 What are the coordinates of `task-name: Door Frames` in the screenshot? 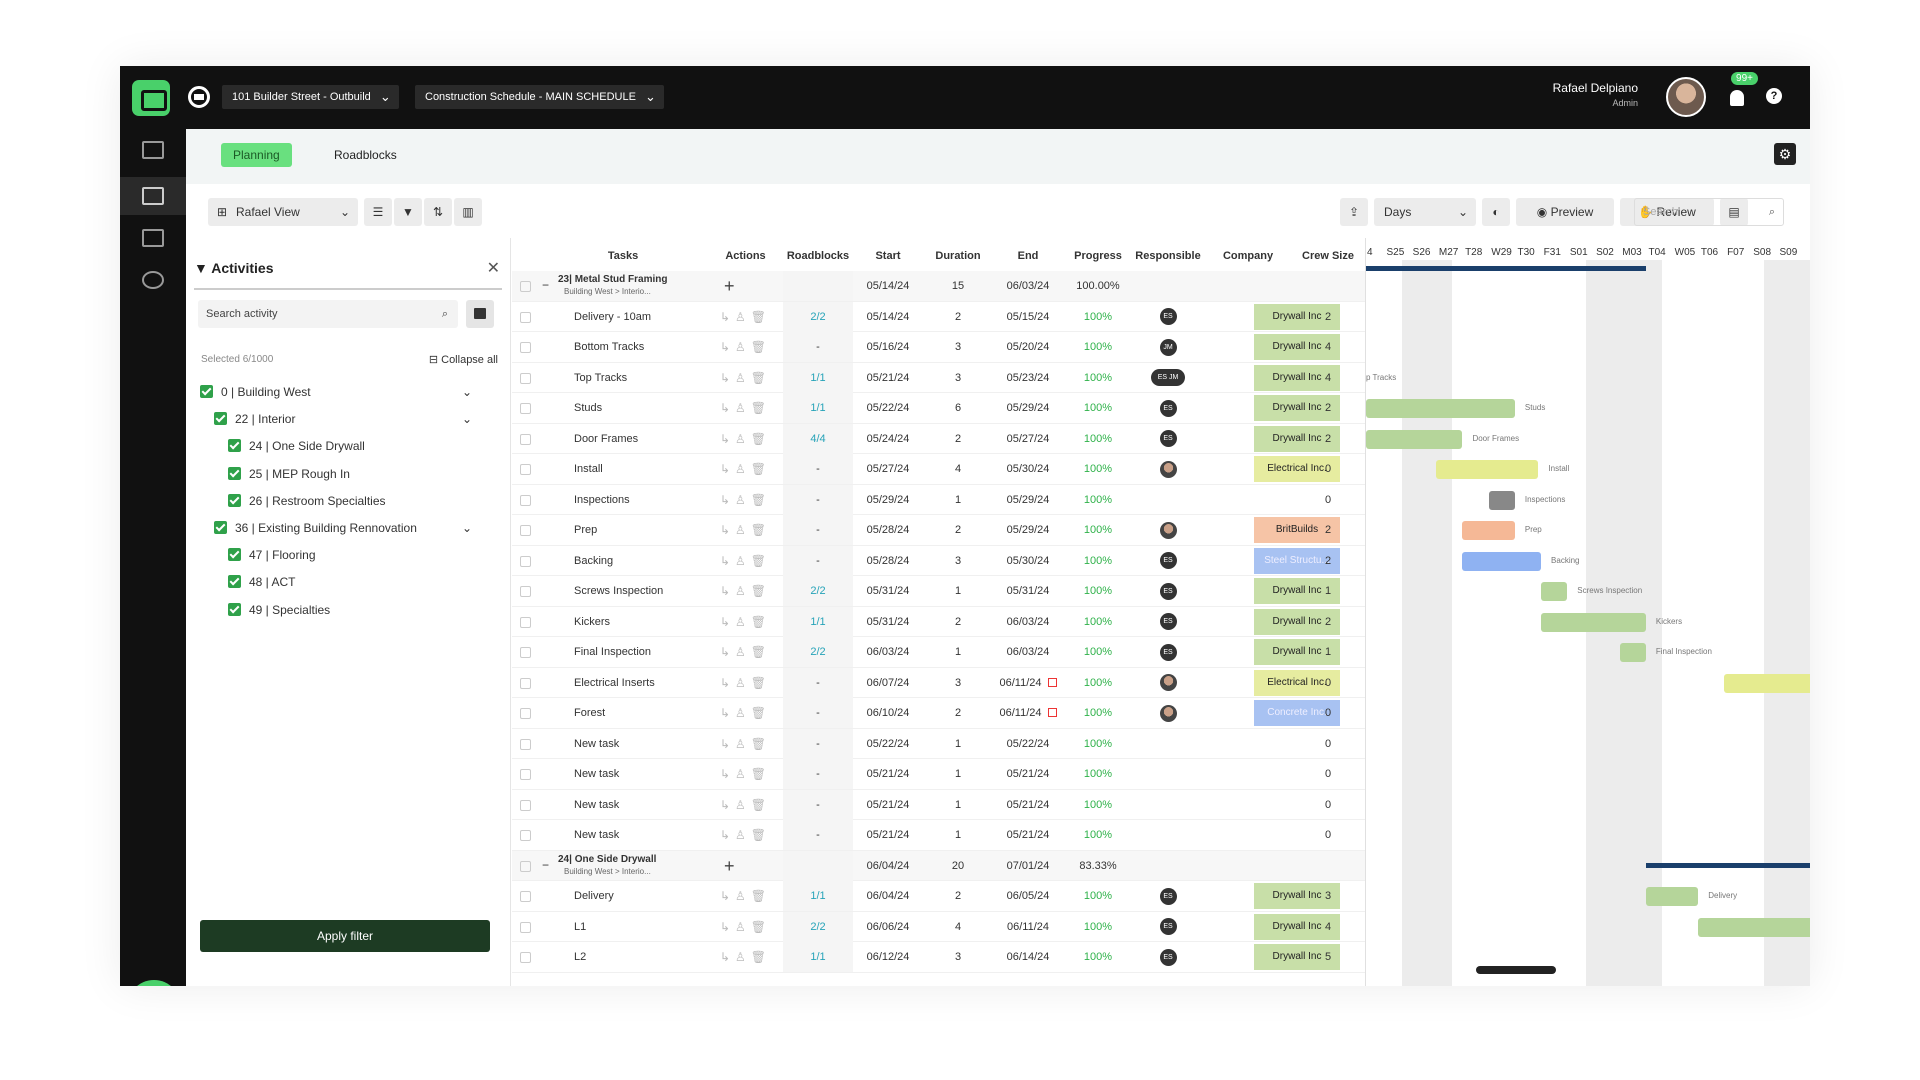 It's located at (606, 438).